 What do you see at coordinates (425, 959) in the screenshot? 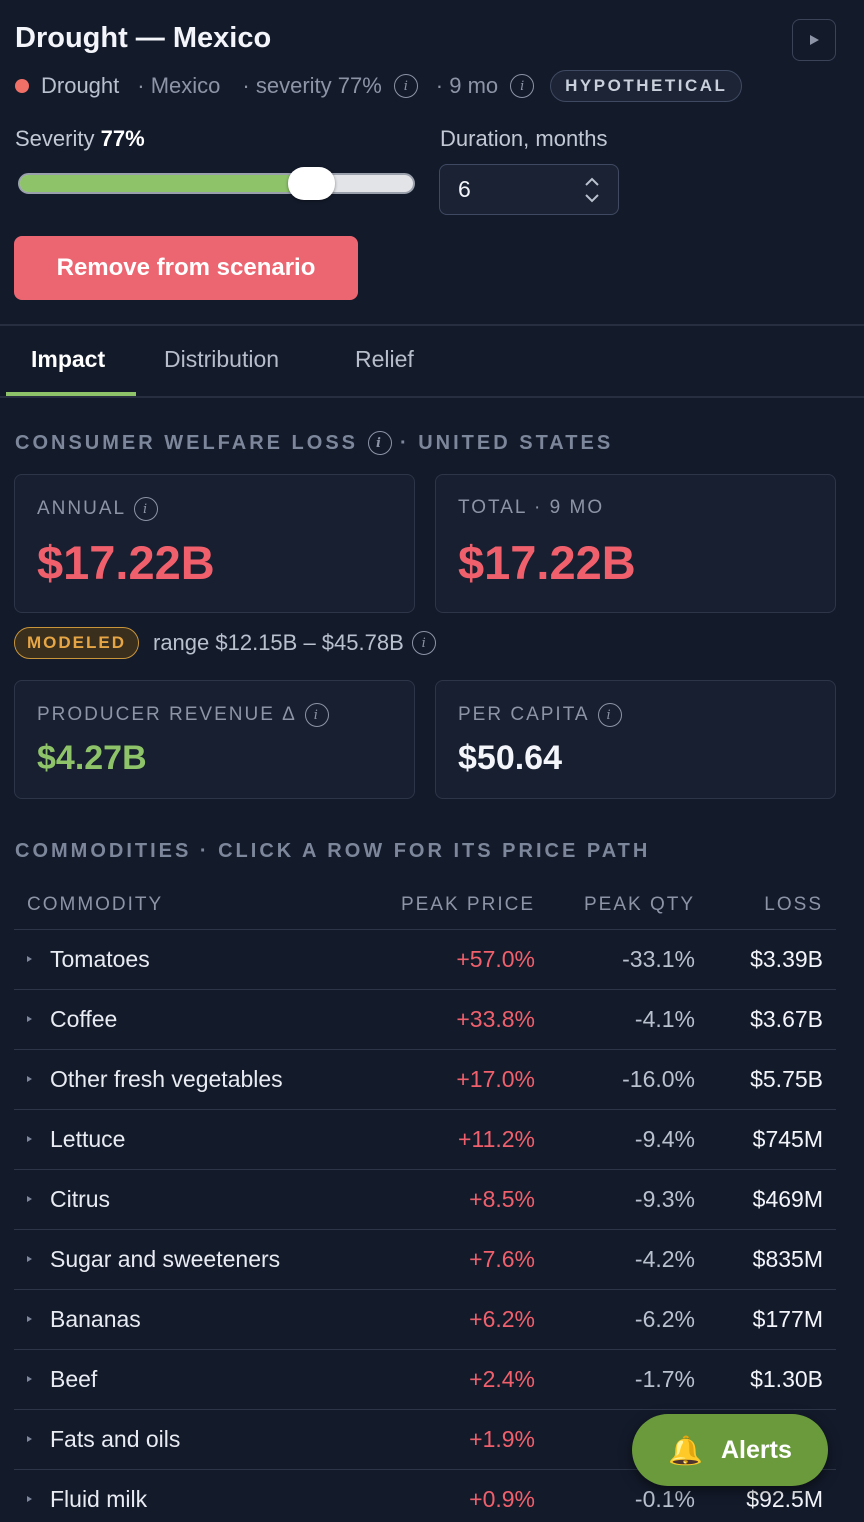
I see `table-row: Tomatoes +57.0% -33.1% $3.39B` at bounding box center [425, 959].